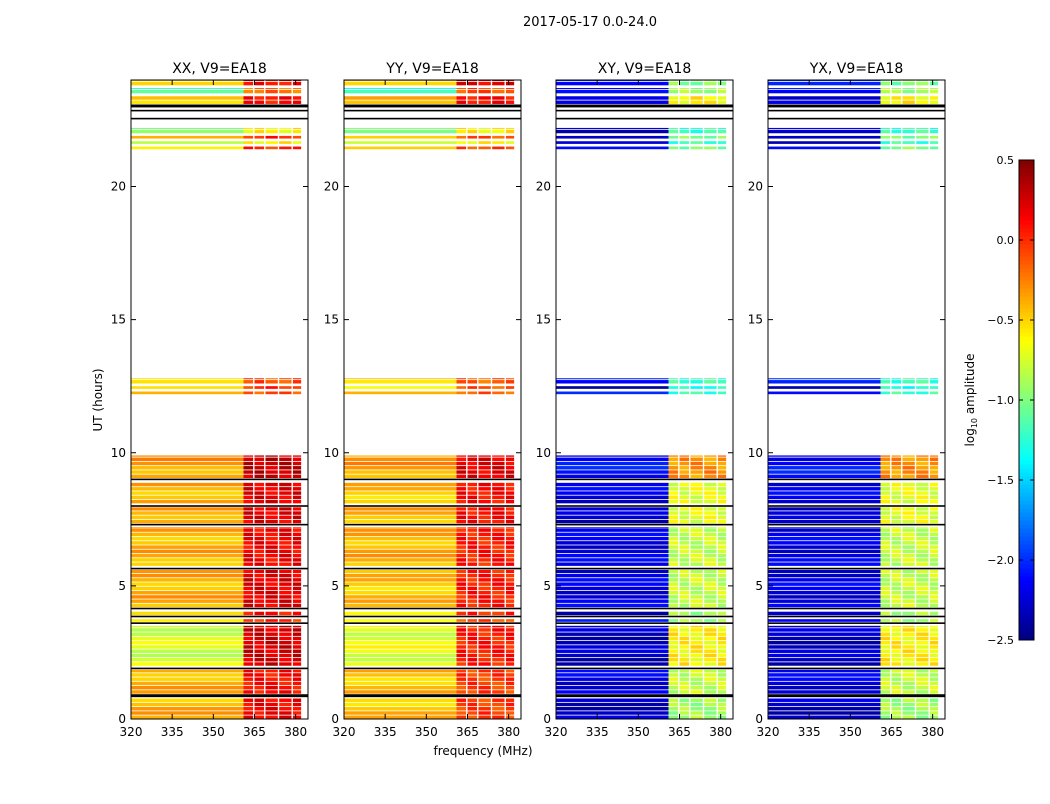 The width and height of the screenshot is (1050, 804). I want to click on x-tick-label: 365, so click(891, 732).